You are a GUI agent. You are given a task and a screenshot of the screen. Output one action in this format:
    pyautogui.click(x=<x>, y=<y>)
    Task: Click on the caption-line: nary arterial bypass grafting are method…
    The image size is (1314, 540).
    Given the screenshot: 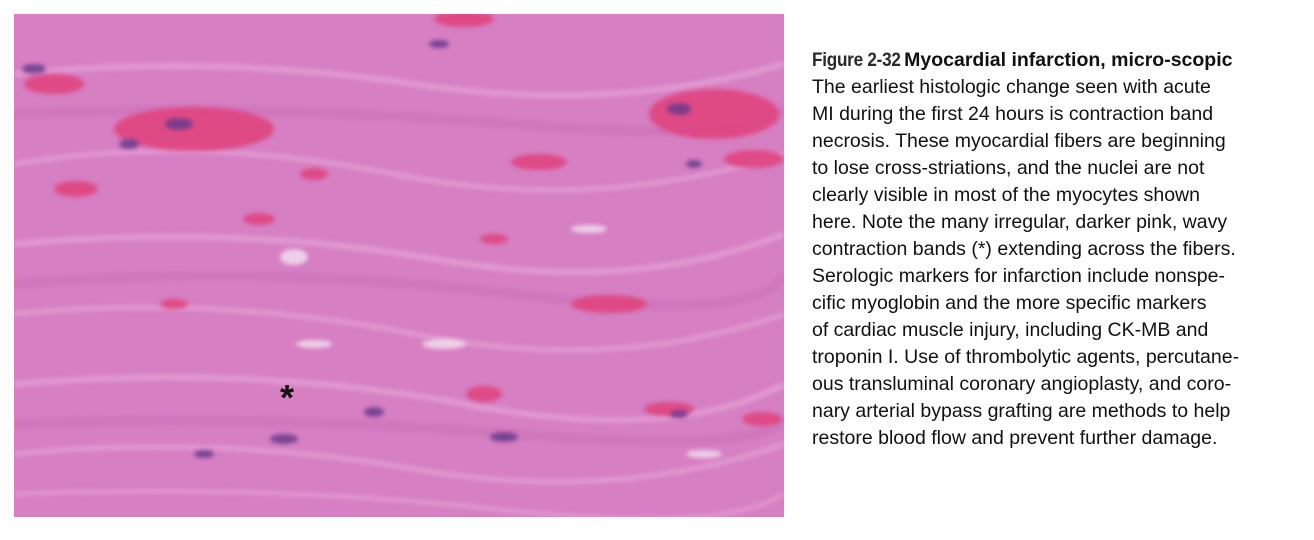 What is the action you would take?
    pyautogui.click(x=1021, y=411)
    